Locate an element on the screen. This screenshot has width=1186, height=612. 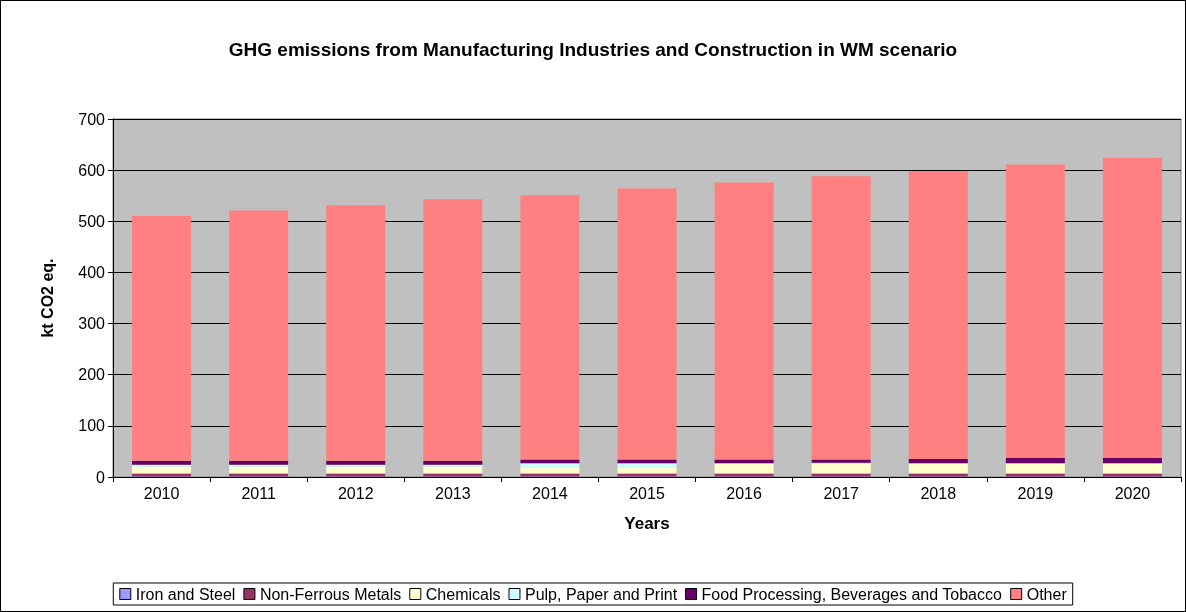
x-axis-title: Years is located at coordinates (647, 523).